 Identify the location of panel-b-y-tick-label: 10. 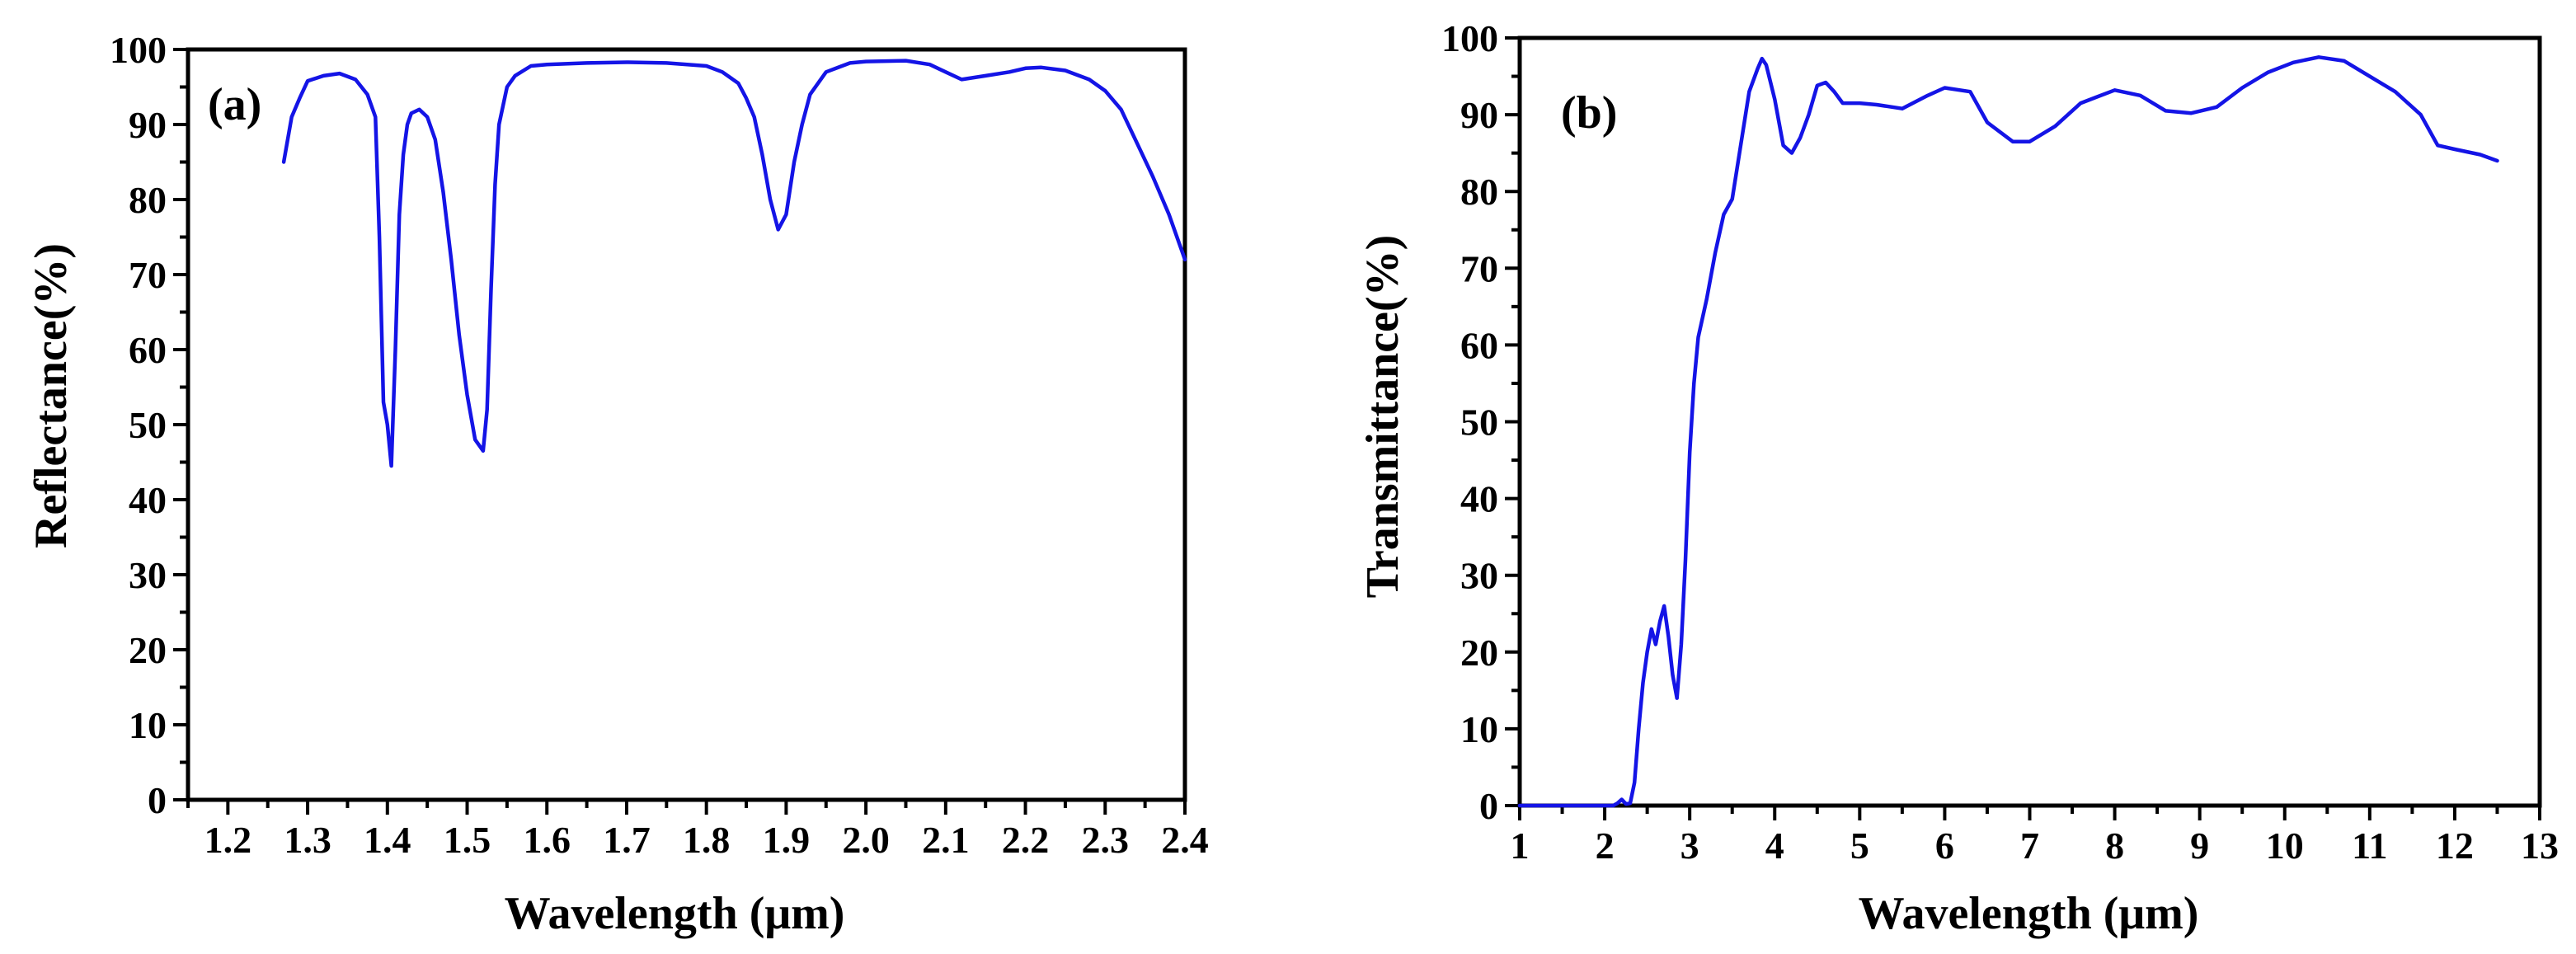
(1479, 729).